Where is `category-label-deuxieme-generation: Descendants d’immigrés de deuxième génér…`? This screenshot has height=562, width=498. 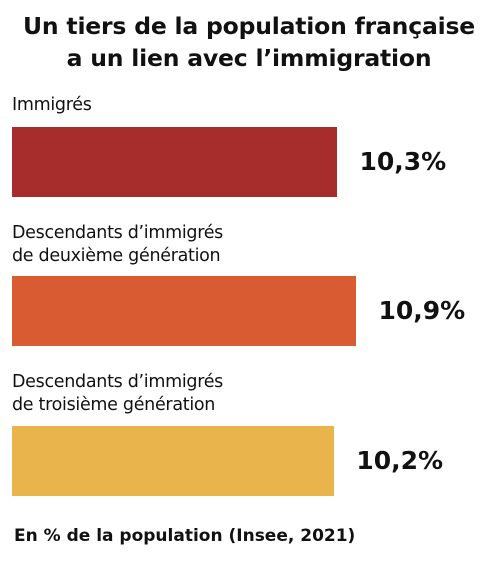 category-label-deuxieme-generation: Descendants d’immigrés de deuxième génér… is located at coordinates (117, 245).